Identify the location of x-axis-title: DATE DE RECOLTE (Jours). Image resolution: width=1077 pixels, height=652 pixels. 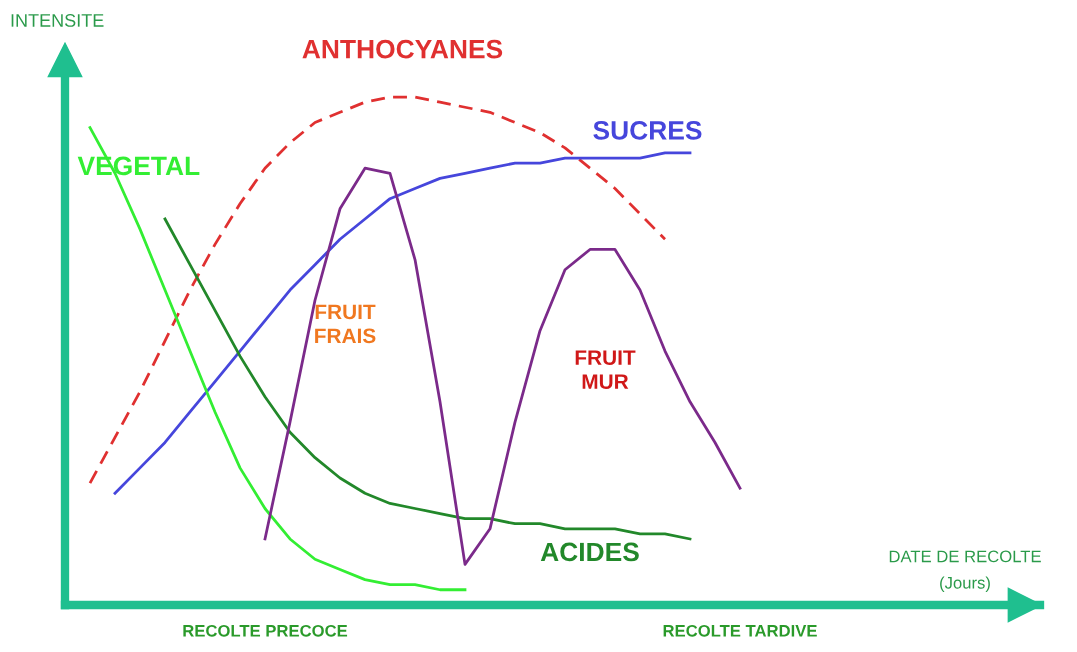
(965, 571).